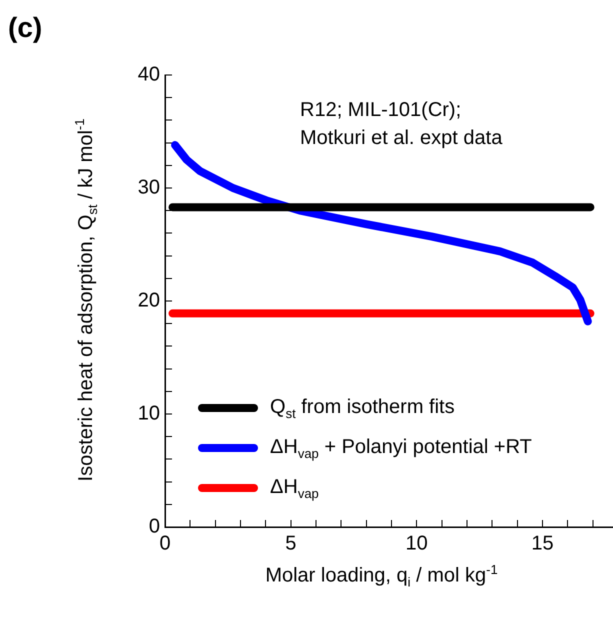 The height and width of the screenshot is (621, 613). Describe the element at coordinates (401, 124) in the screenshot. I see `annotation: R12; MIL-101(Cr); Motkuri et al. expt data` at that location.